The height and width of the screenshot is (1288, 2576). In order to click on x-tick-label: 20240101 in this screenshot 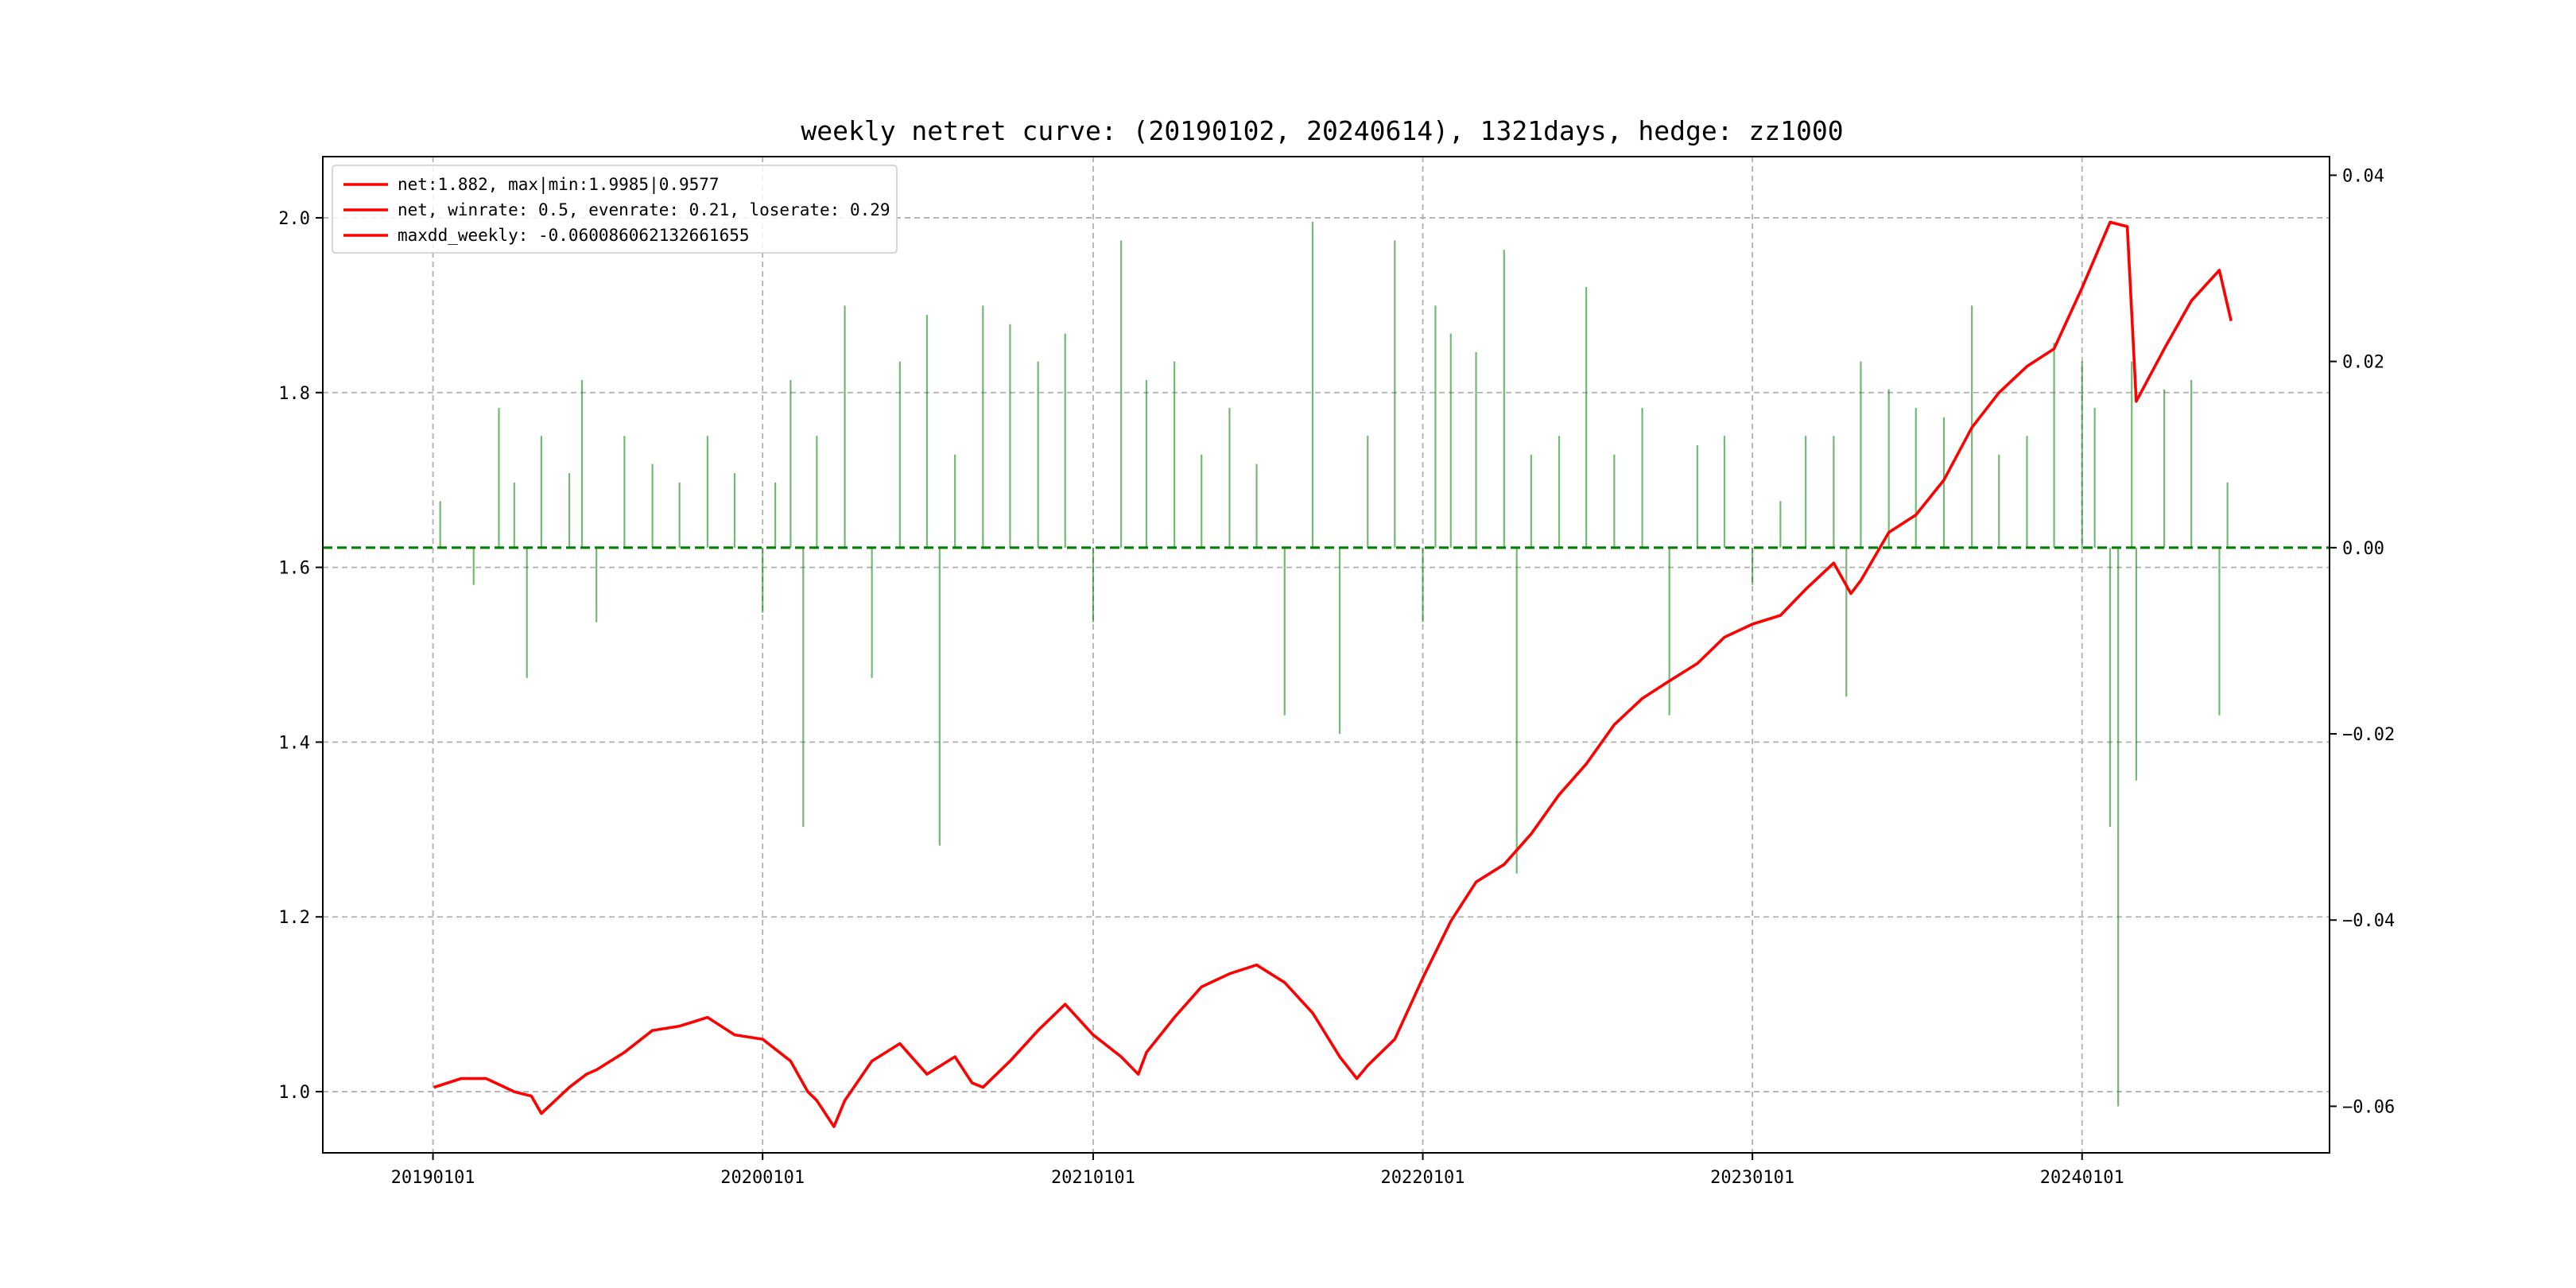, I will do `click(2082, 1178)`.